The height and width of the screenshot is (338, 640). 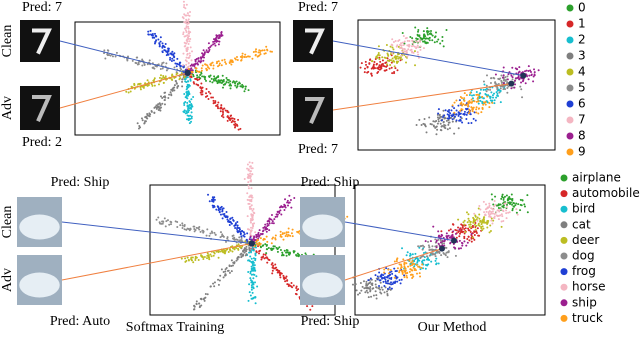 What do you see at coordinates (188, 73) in the screenshot?
I see `embedding-point` at bounding box center [188, 73].